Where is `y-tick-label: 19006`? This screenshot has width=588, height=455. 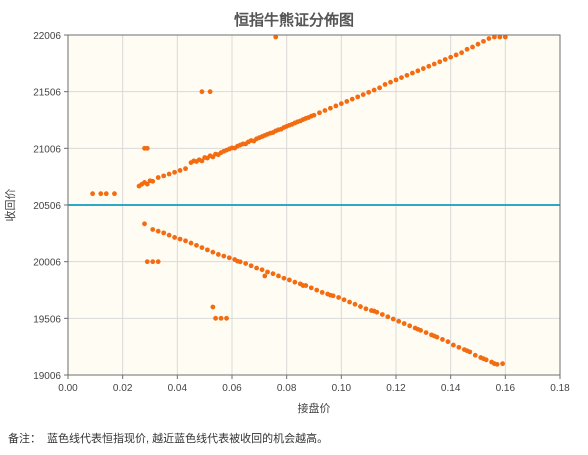 y-tick-label: 19006 is located at coordinates (47, 376).